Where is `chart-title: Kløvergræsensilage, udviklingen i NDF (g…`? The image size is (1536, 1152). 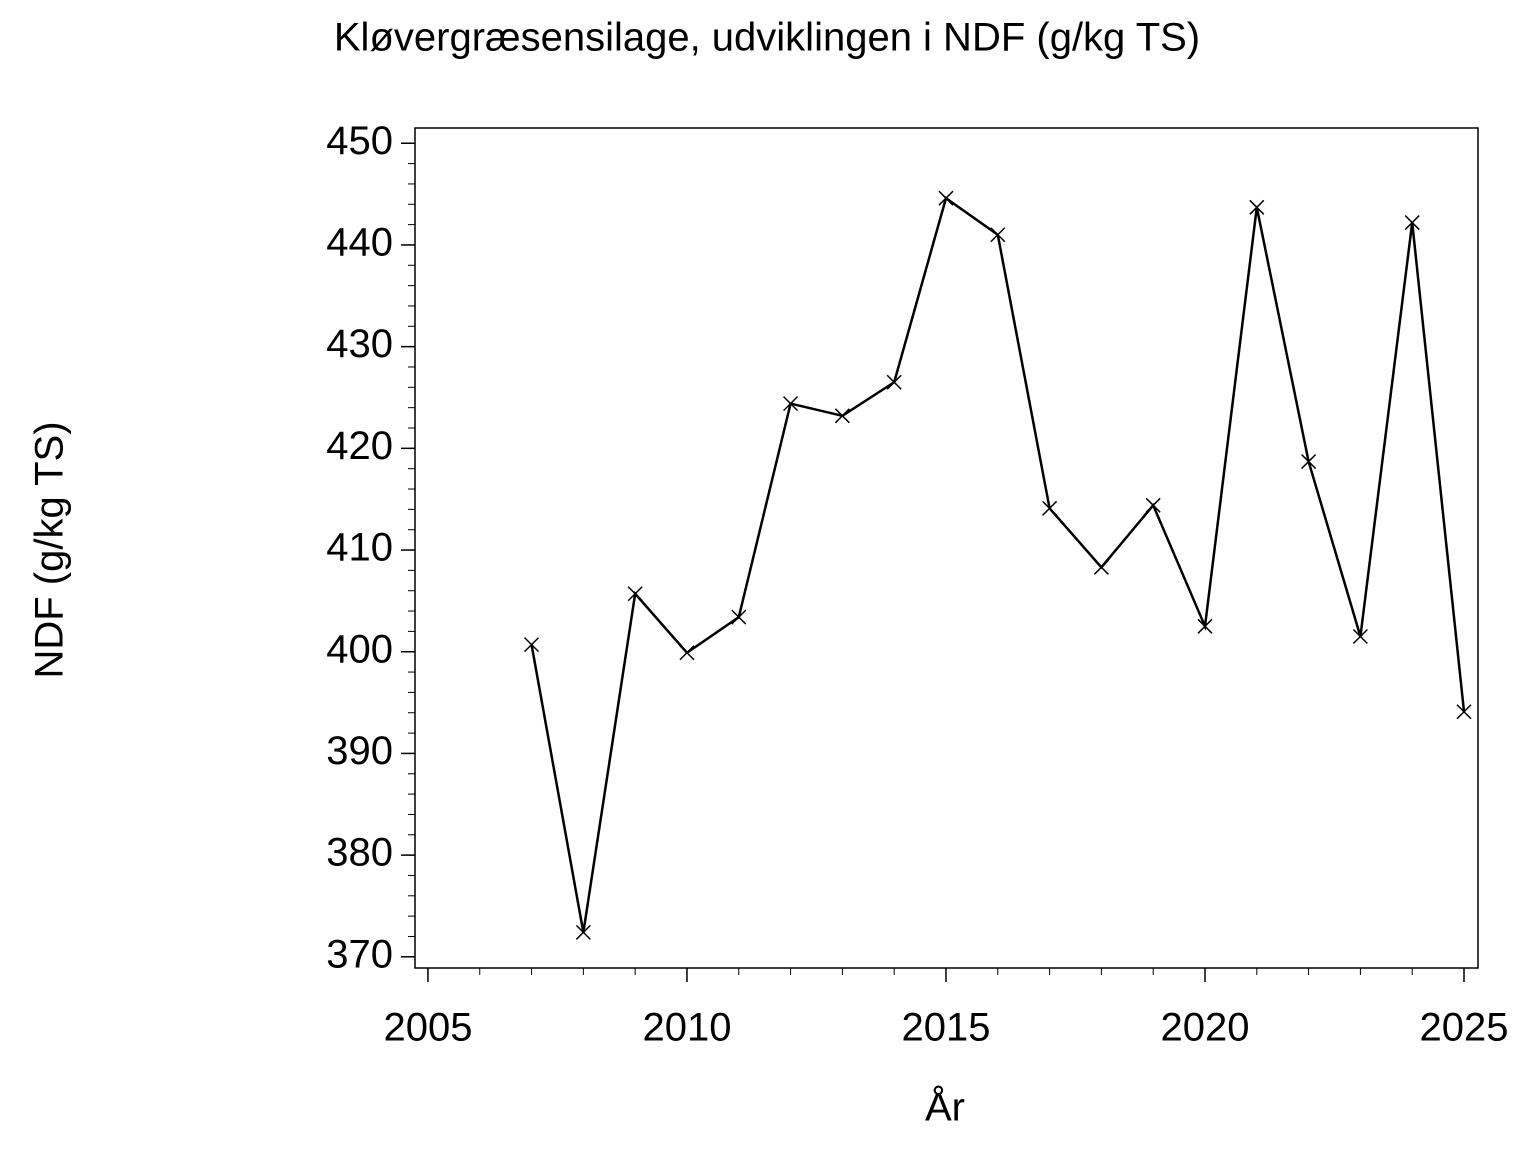
chart-title: Kløvergræsensilage, udviklingen i NDF (g… is located at coordinates (767, 38).